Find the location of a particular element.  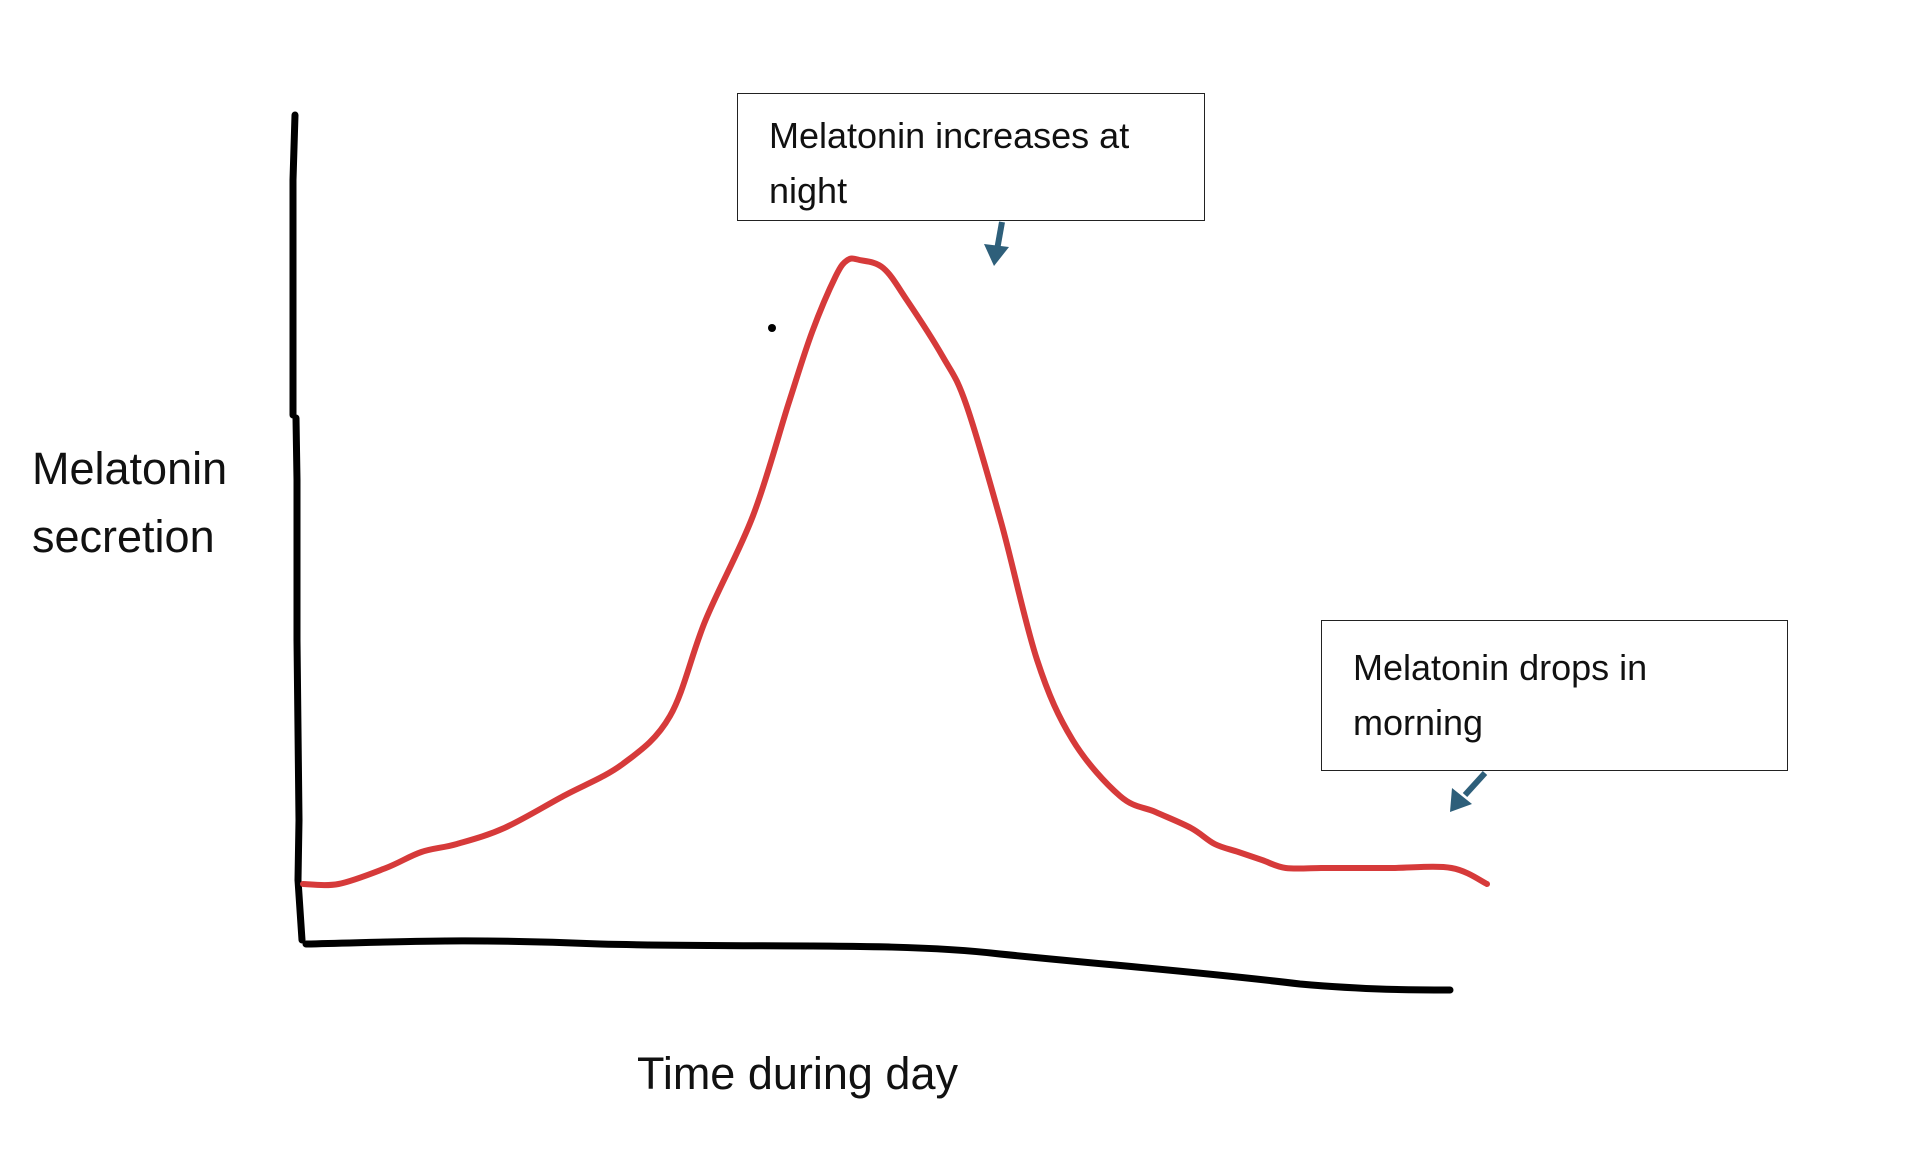

morning-arrow is located at coordinates (1469, 791).